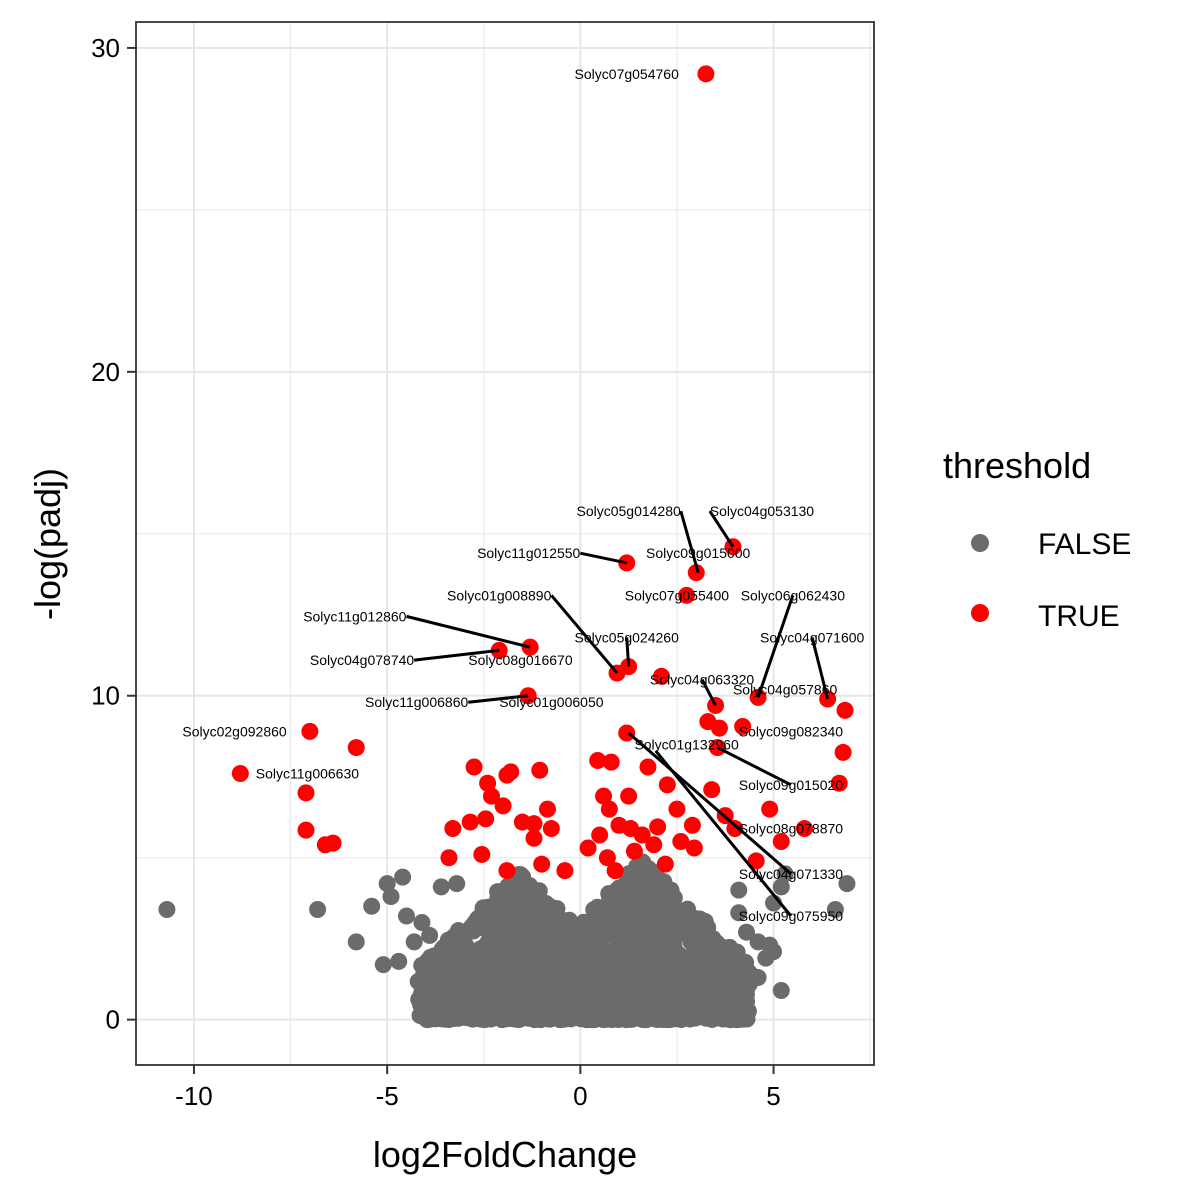  I want to click on gene-label: Solyc04g057860, so click(785, 689).